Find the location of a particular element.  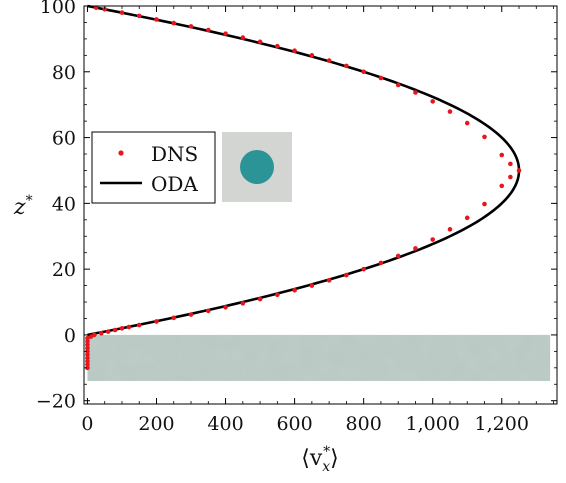

x-axis-label: ⟨vx*⟩ is located at coordinates (320, 459).